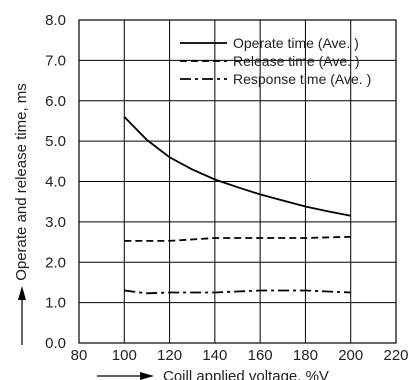 Image resolution: width=413 pixels, height=380 pixels. I want to click on x-tick-label: 160, so click(260, 355).